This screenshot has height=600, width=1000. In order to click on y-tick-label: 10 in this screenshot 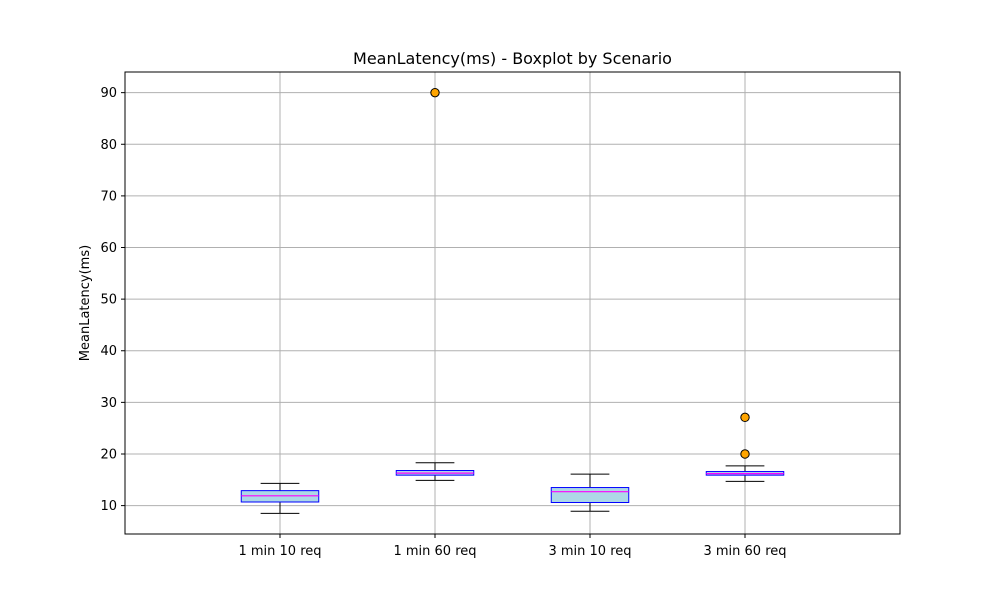, I will do `click(108, 506)`.